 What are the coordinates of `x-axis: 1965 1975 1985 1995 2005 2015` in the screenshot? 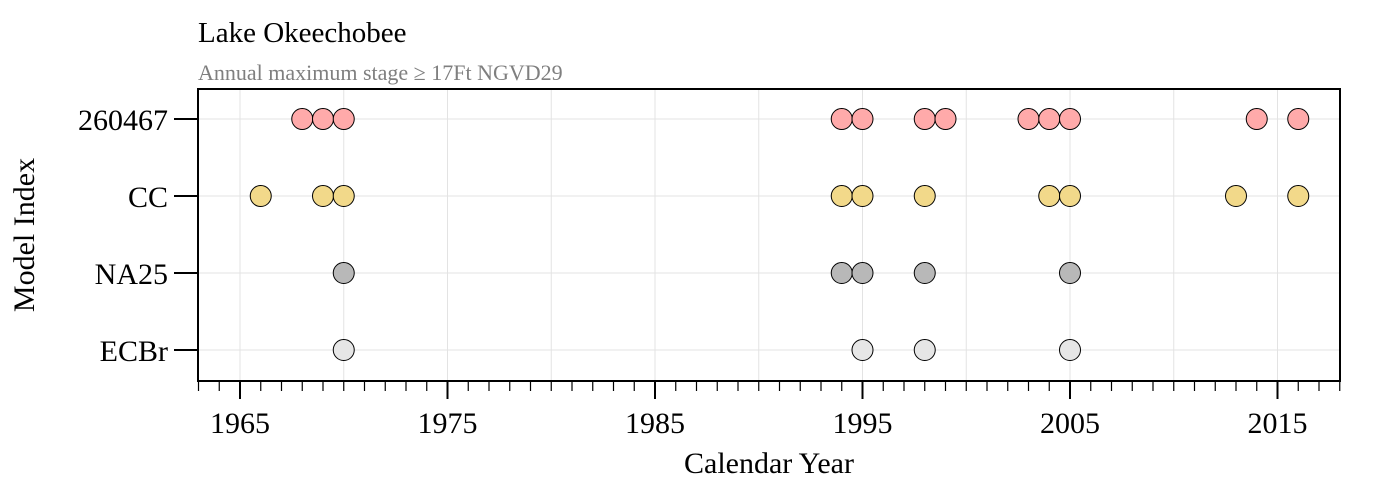 It's located at (769, 410).